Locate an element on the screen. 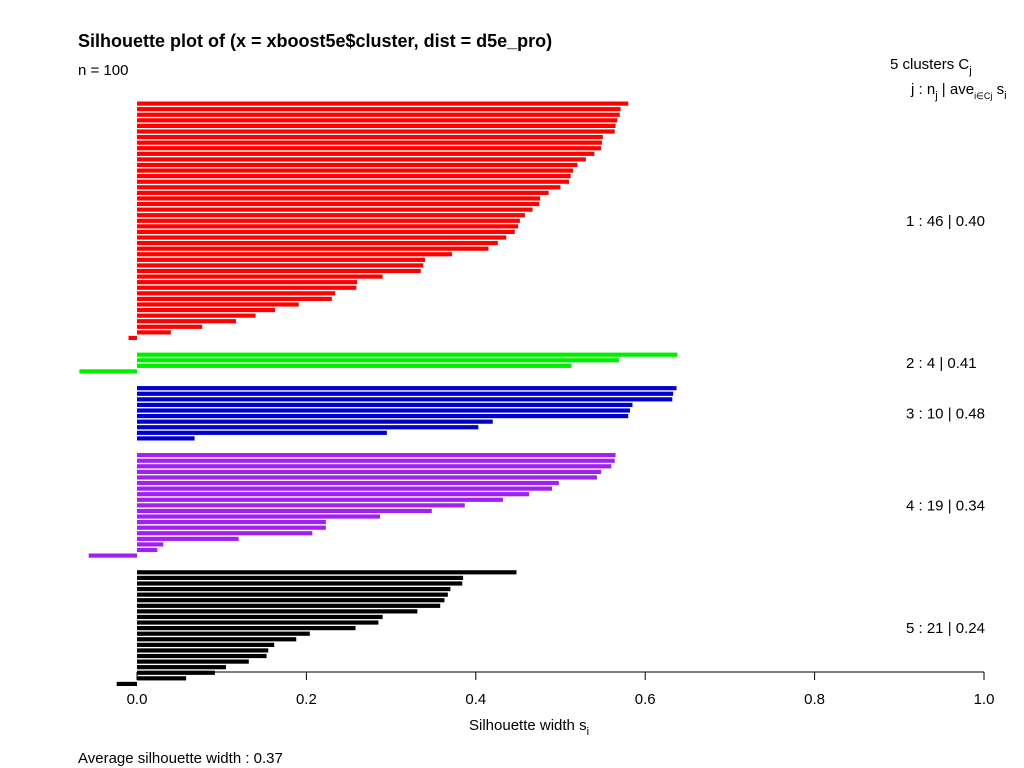 This screenshot has height=768, width=1024. x-tick-label: 1.0 is located at coordinates (984, 699).